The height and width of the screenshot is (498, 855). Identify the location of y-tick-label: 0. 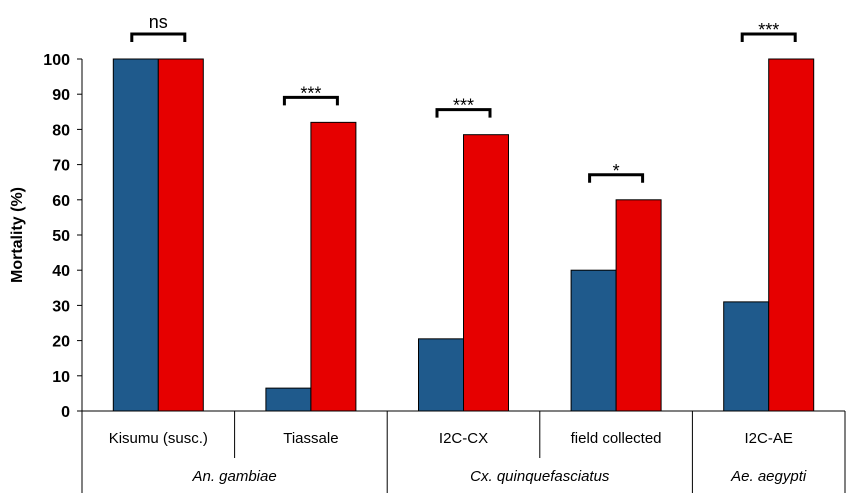
(65, 412).